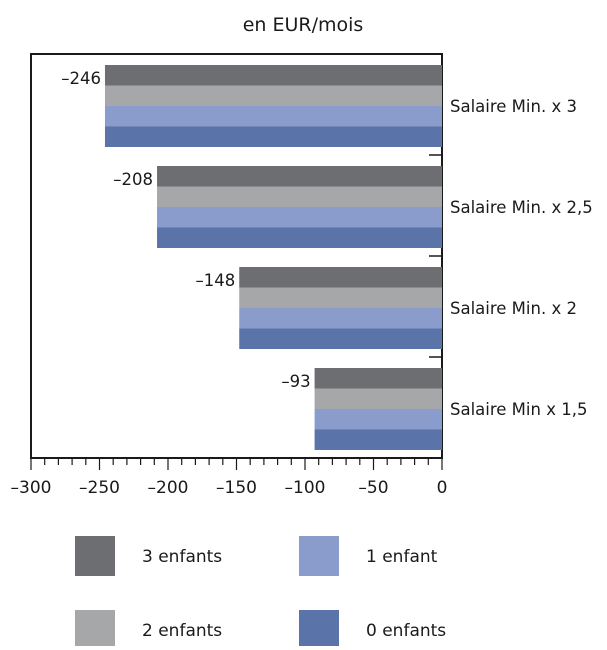 The image size is (607, 650). Describe the element at coordinates (295, 381) in the screenshot. I see `data-label: –93` at that location.